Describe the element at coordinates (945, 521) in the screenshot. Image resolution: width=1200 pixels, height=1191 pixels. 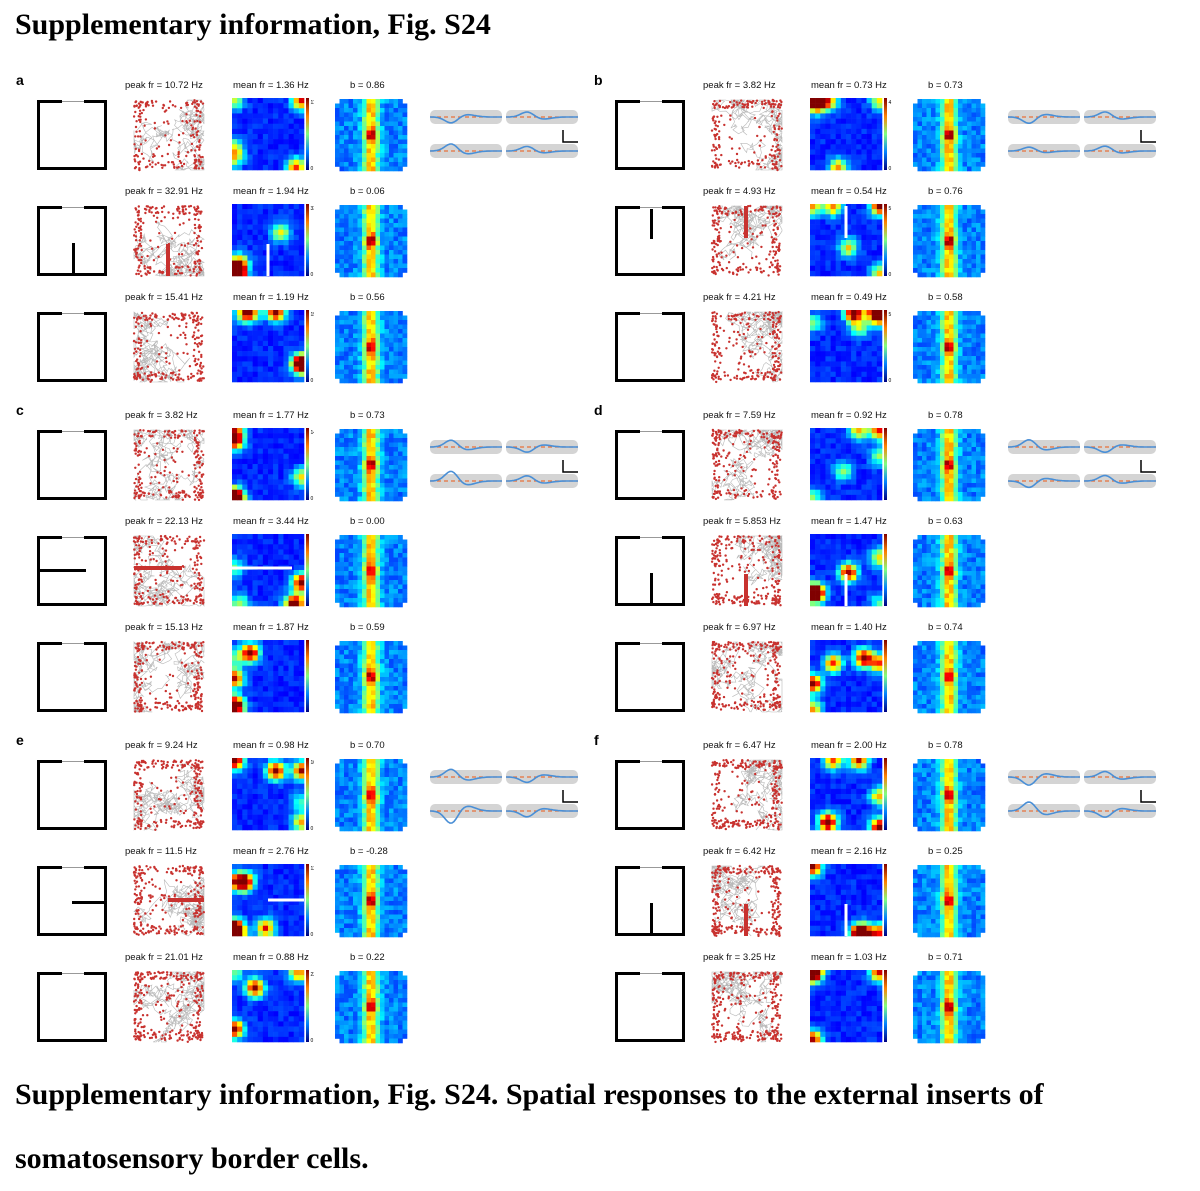
I see `border-score-label: b = 0.63` at that location.